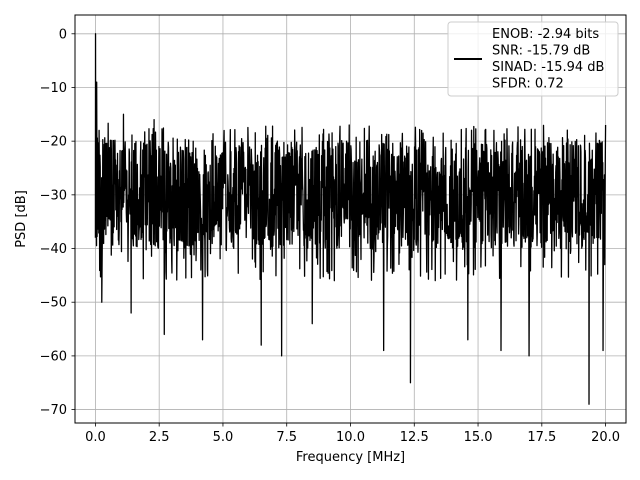 This screenshot has width=640, height=480. Describe the element at coordinates (350, 457) in the screenshot. I see `x-axis-label: Frequency [MHz]` at that location.